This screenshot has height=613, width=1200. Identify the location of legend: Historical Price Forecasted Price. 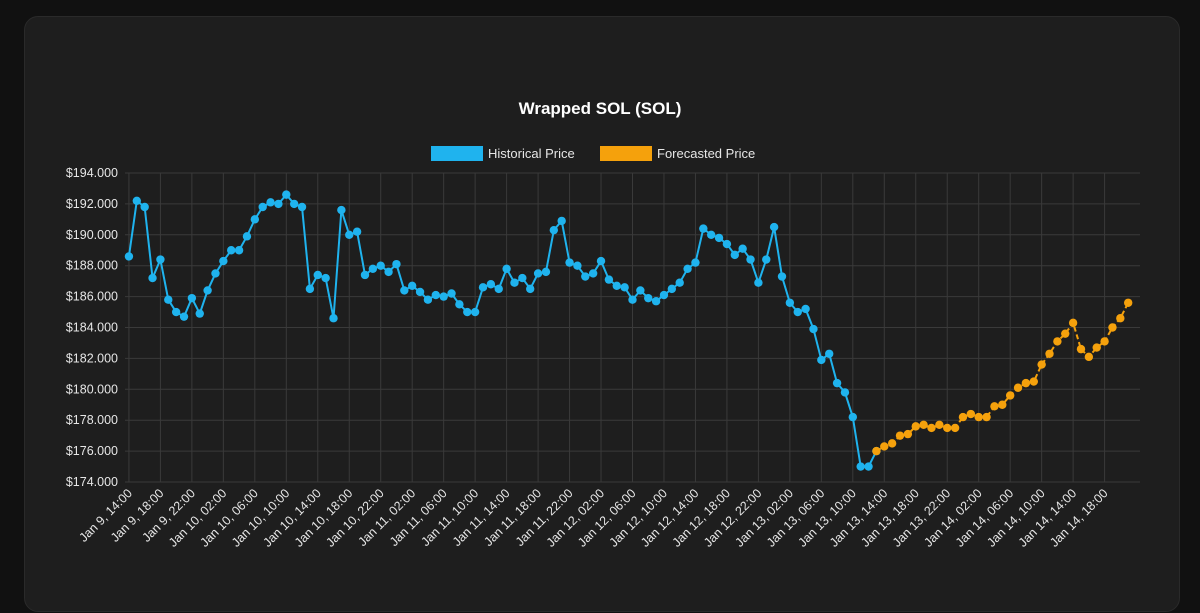
(593, 153).